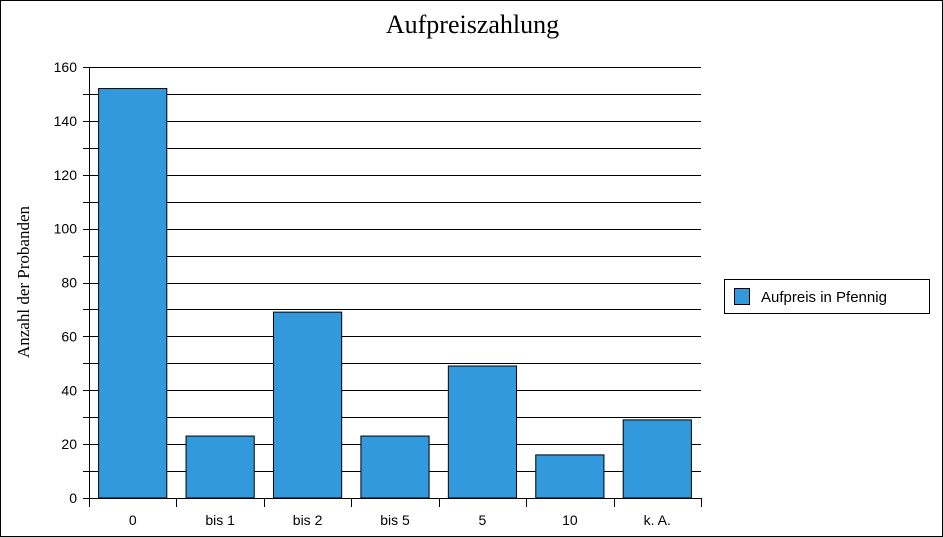 Image resolution: width=943 pixels, height=537 pixels. I want to click on x-tick-label: k. A., so click(657, 520).